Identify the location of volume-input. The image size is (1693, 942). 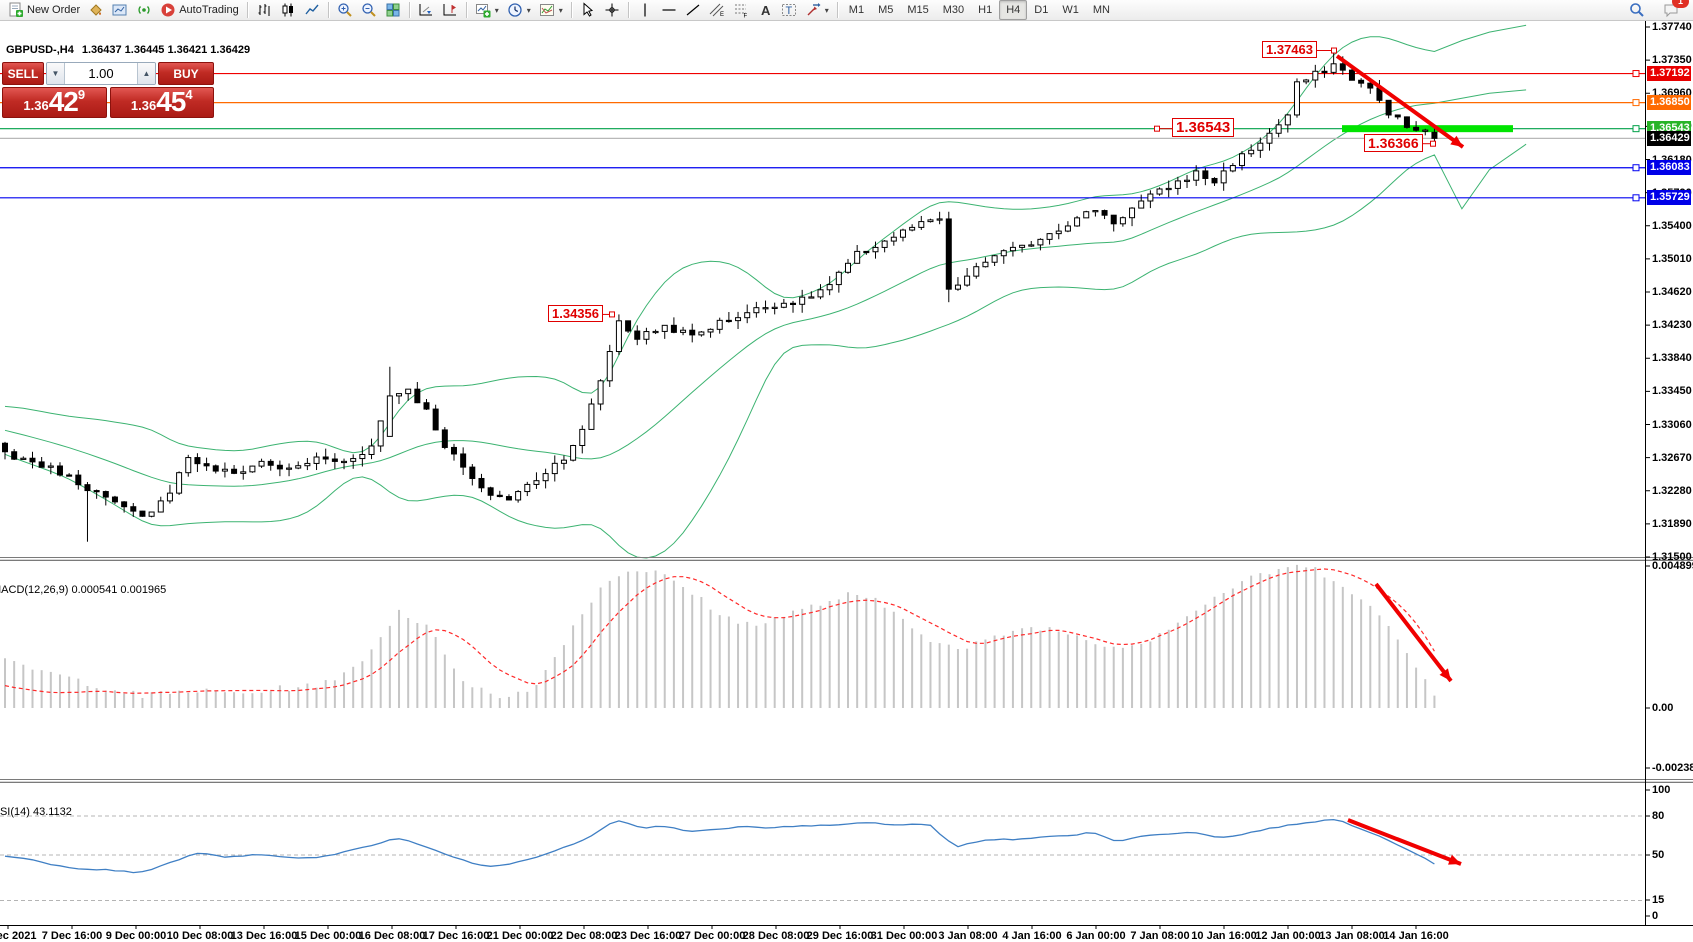
(101, 73).